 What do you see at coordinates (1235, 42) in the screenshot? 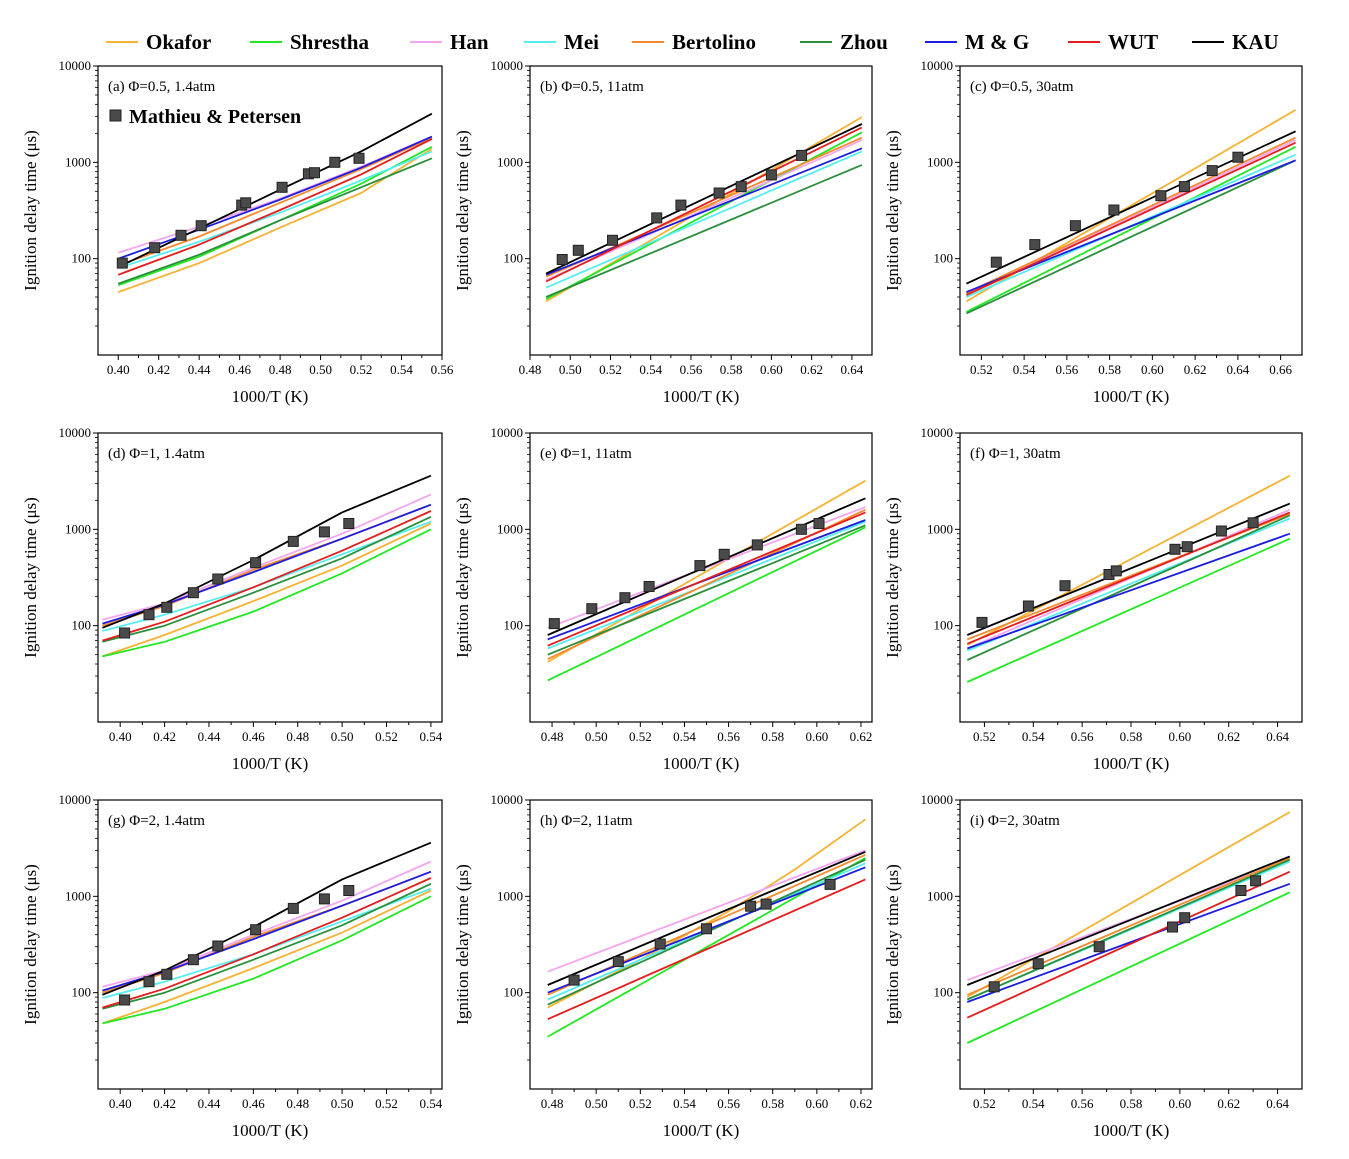
I see `legend-item: KAU` at bounding box center [1235, 42].